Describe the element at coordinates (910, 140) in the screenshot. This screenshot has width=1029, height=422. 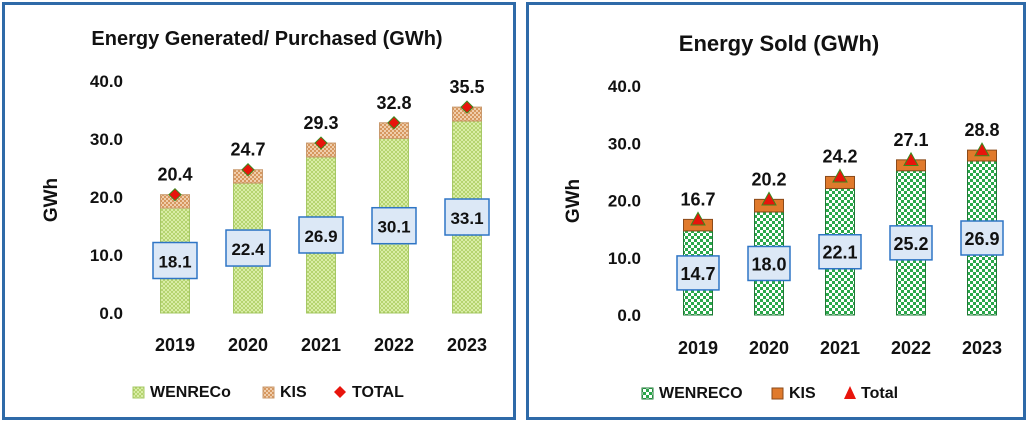
I see `data-label-total: 27.1` at that location.